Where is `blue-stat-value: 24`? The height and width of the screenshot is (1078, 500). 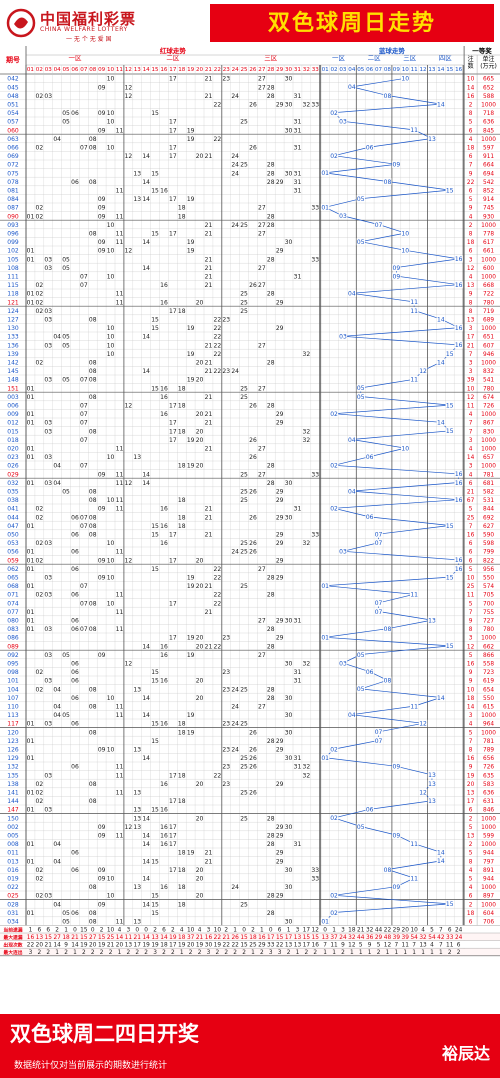 blue-stat-value: 24 is located at coordinates (459, 930).